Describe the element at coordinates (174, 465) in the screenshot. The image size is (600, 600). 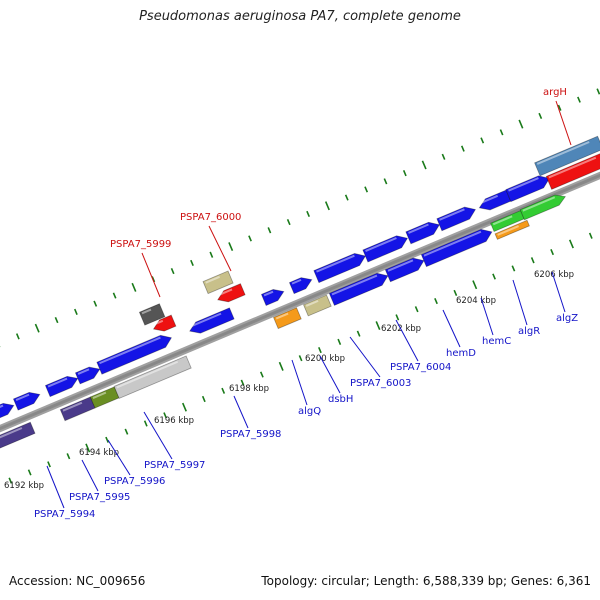
I see `gene-label-pspa7-5997: PSPA7_5997` at that location.